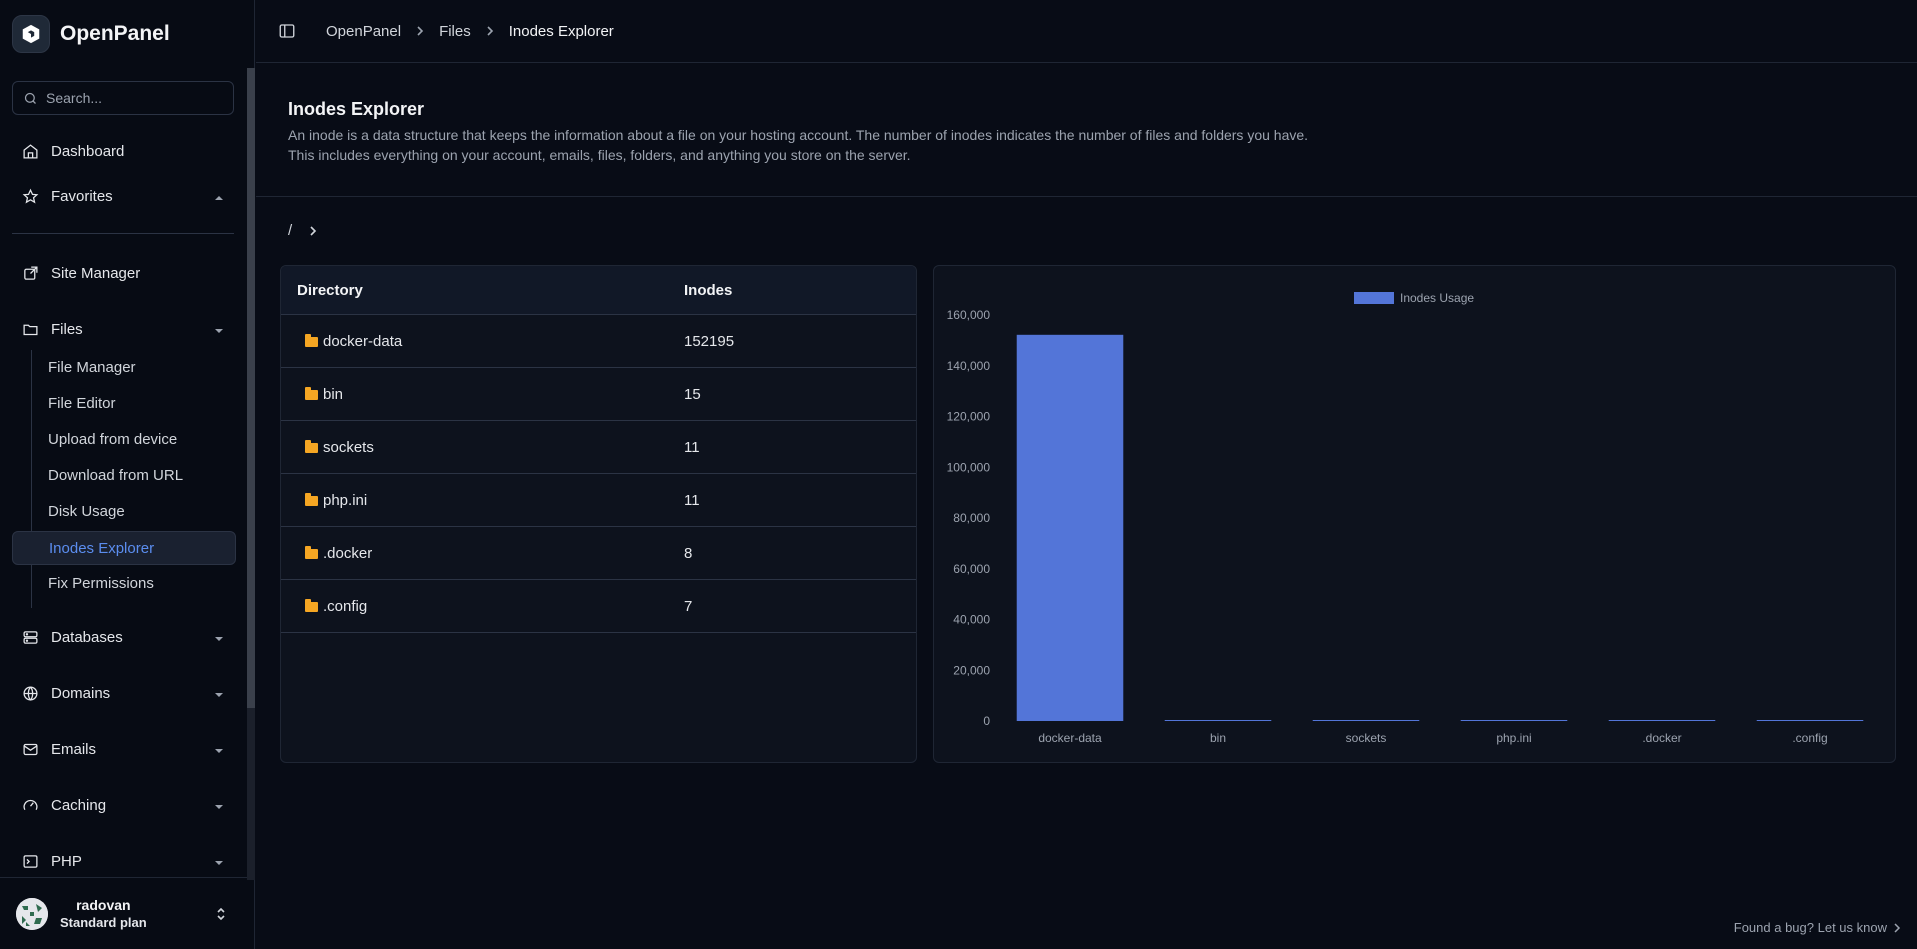 The width and height of the screenshot is (1917, 949). Describe the element at coordinates (123, 233) in the screenshot. I see `nav-divider` at that location.